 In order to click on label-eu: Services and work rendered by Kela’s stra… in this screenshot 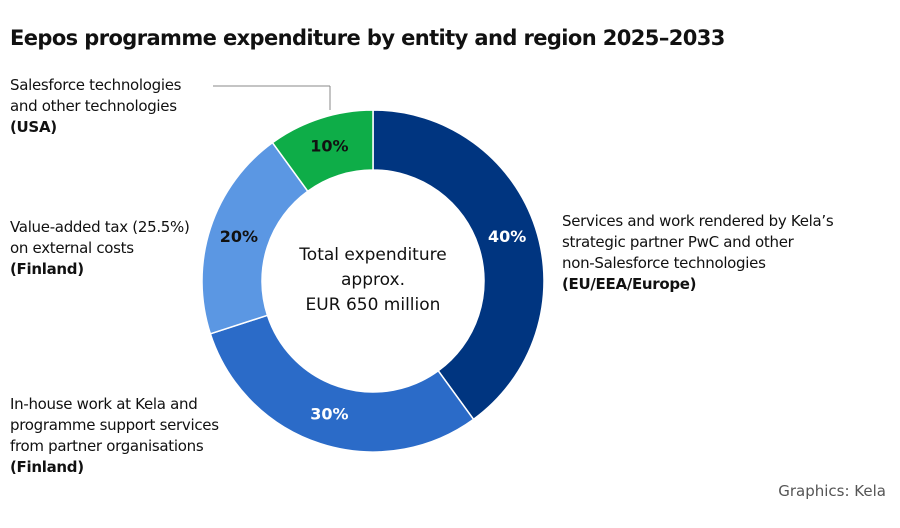, I will do `click(698, 252)`.